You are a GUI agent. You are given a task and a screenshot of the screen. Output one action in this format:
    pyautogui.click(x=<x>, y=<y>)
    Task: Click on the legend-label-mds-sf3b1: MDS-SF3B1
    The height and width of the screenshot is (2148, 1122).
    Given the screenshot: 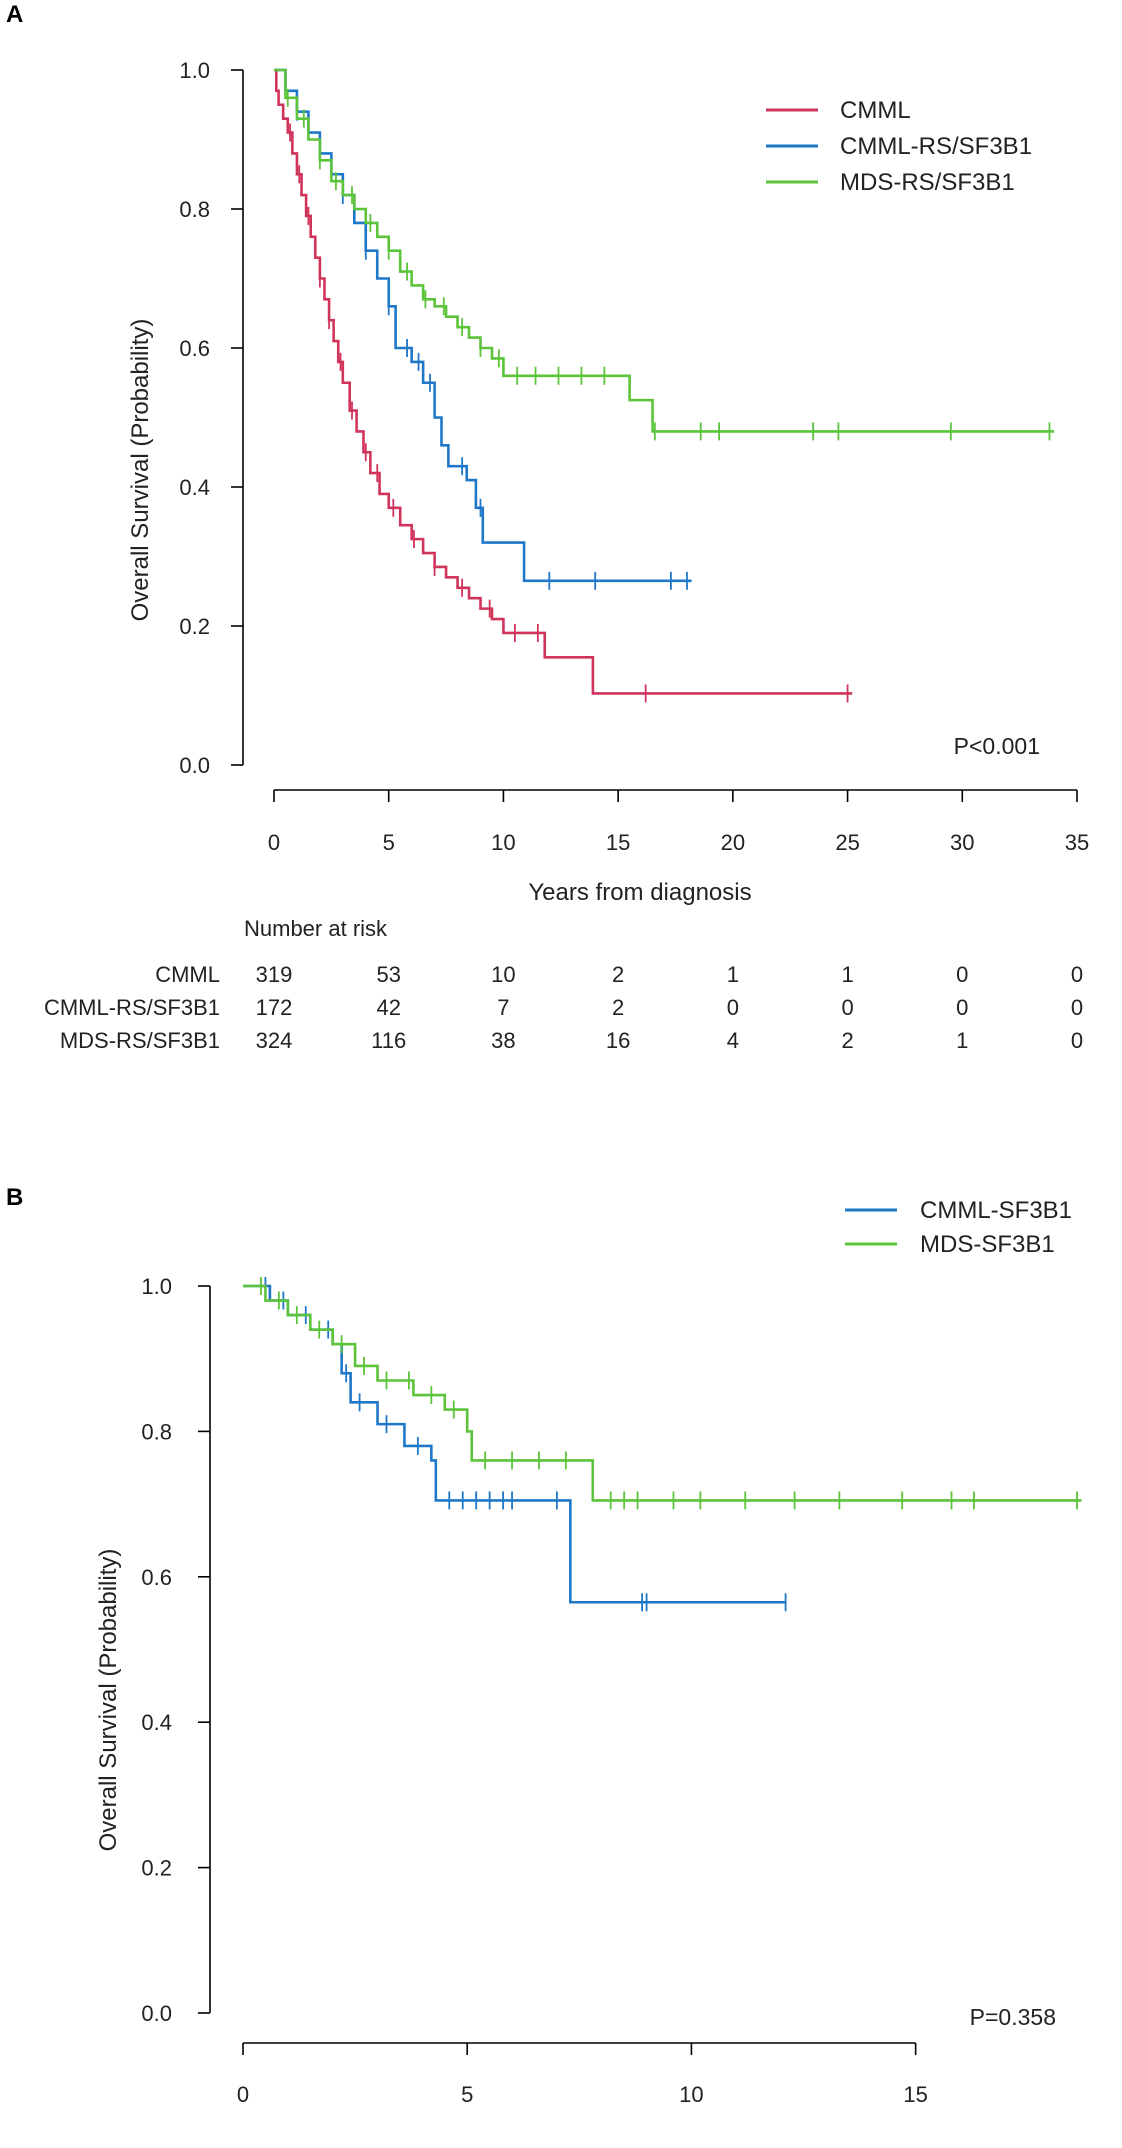 What is the action you would take?
    pyautogui.click(x=987, y=1244)
    